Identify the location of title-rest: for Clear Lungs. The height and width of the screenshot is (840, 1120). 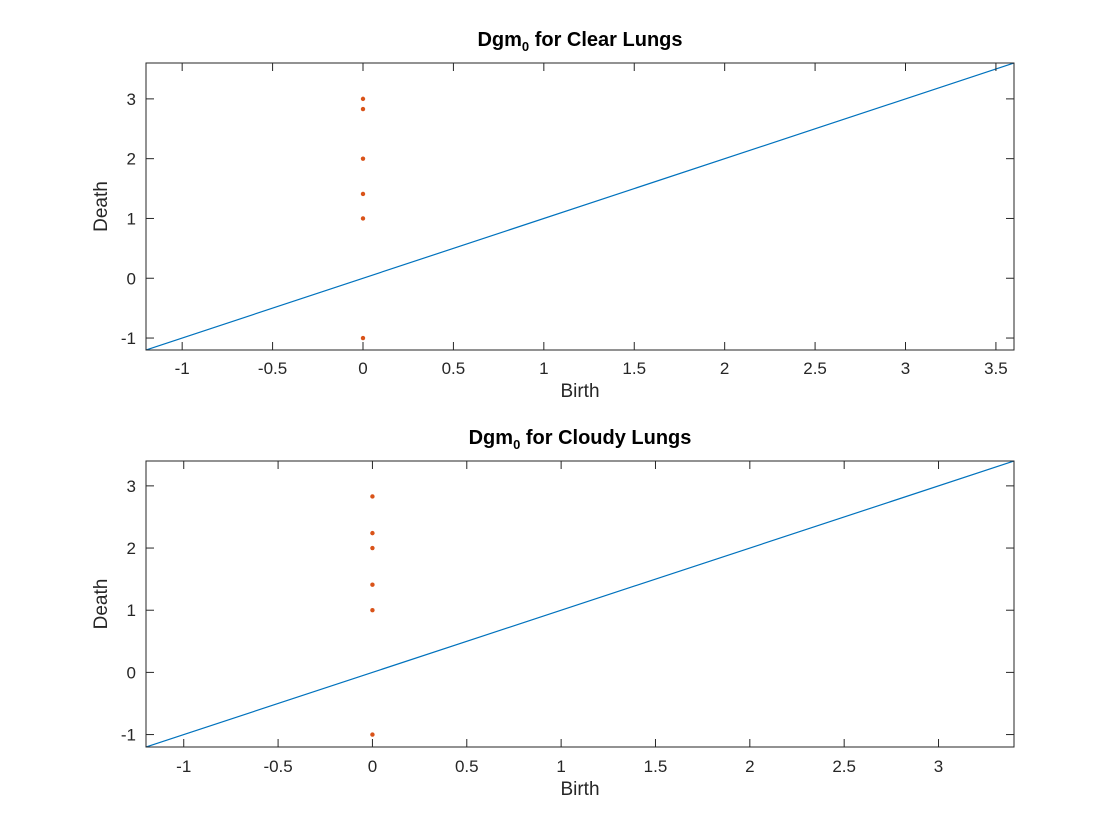
(605, 40).